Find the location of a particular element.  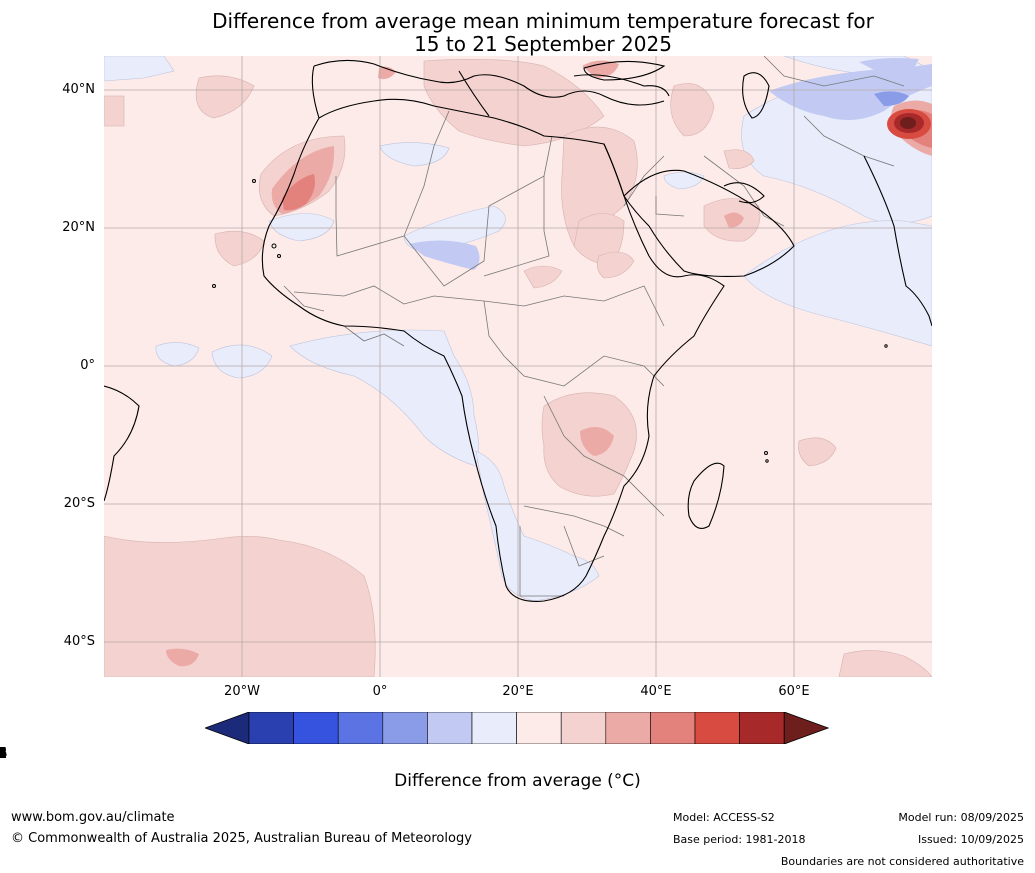

colorbar-tick-label: -3 is located at coordinates (4, 753).